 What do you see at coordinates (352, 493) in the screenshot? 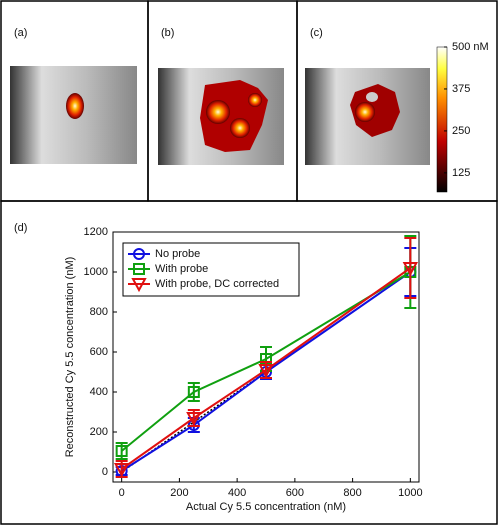
I see `x-tick-label: 800` at bounding box center [352, 493].